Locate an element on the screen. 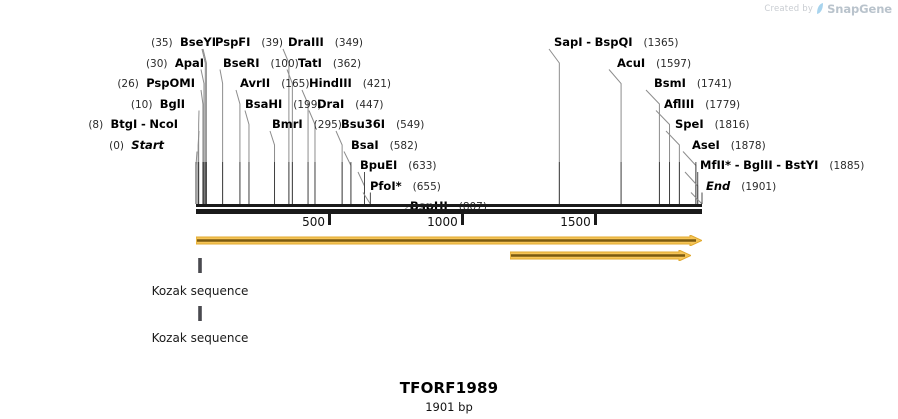 The width and height of the screenshot is (898, 419). restriction-site-name: PspFI is located at coordinates (233, 42).